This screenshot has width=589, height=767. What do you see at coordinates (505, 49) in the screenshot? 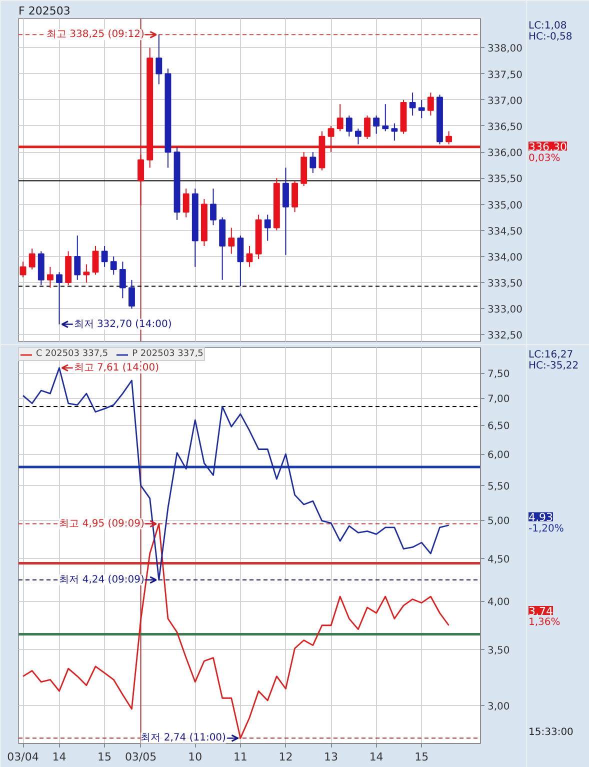
I see `y-tick-label: 338,00` at bounding box center [505, 49].